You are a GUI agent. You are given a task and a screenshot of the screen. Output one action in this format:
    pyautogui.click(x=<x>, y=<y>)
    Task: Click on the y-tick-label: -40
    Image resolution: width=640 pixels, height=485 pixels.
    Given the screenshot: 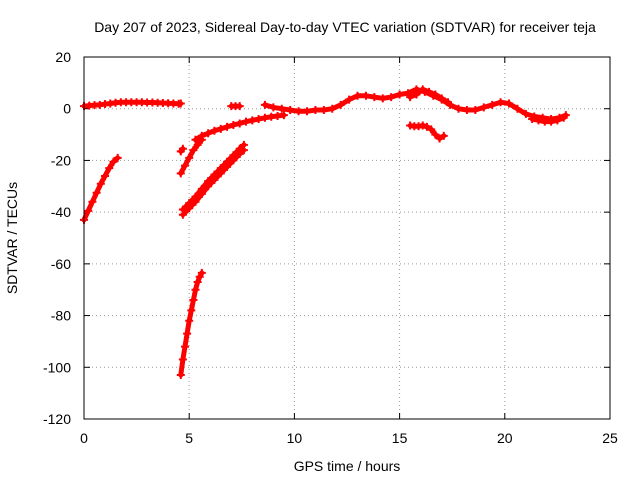 What is the action you would take?
    pyautogui.click(x=61, y=212)
    